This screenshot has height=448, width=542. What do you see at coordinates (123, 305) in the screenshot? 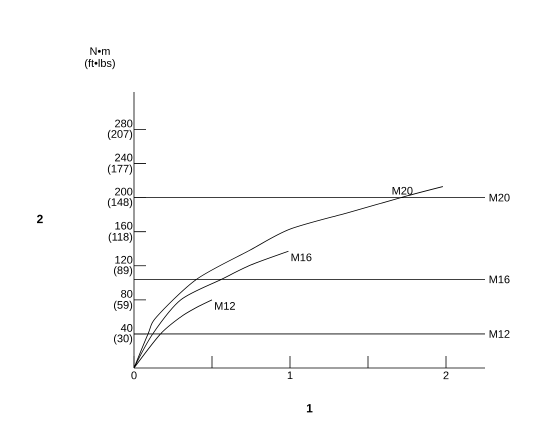
I see `y2-tick-label: (59)` at bounding box center [123, 305].